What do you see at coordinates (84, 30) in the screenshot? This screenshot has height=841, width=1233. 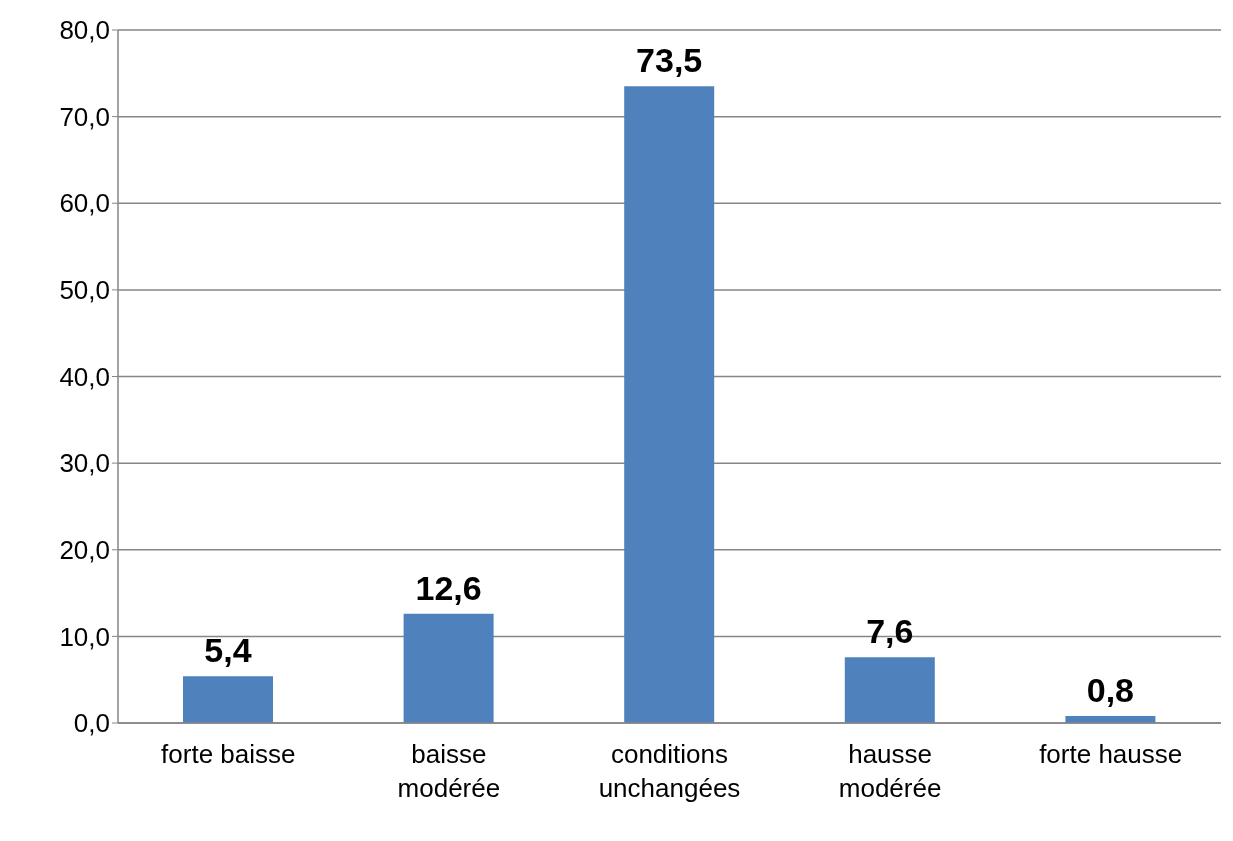 I see `y-tick-label: 80,0` at bounding box center [84, 30].